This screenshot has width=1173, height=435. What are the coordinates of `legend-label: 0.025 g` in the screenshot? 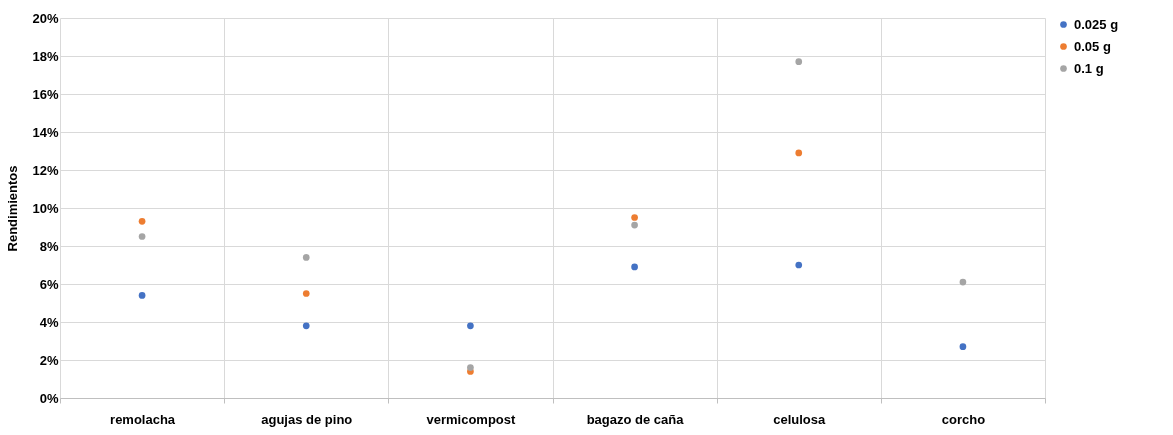 It's located at (1096, 24).